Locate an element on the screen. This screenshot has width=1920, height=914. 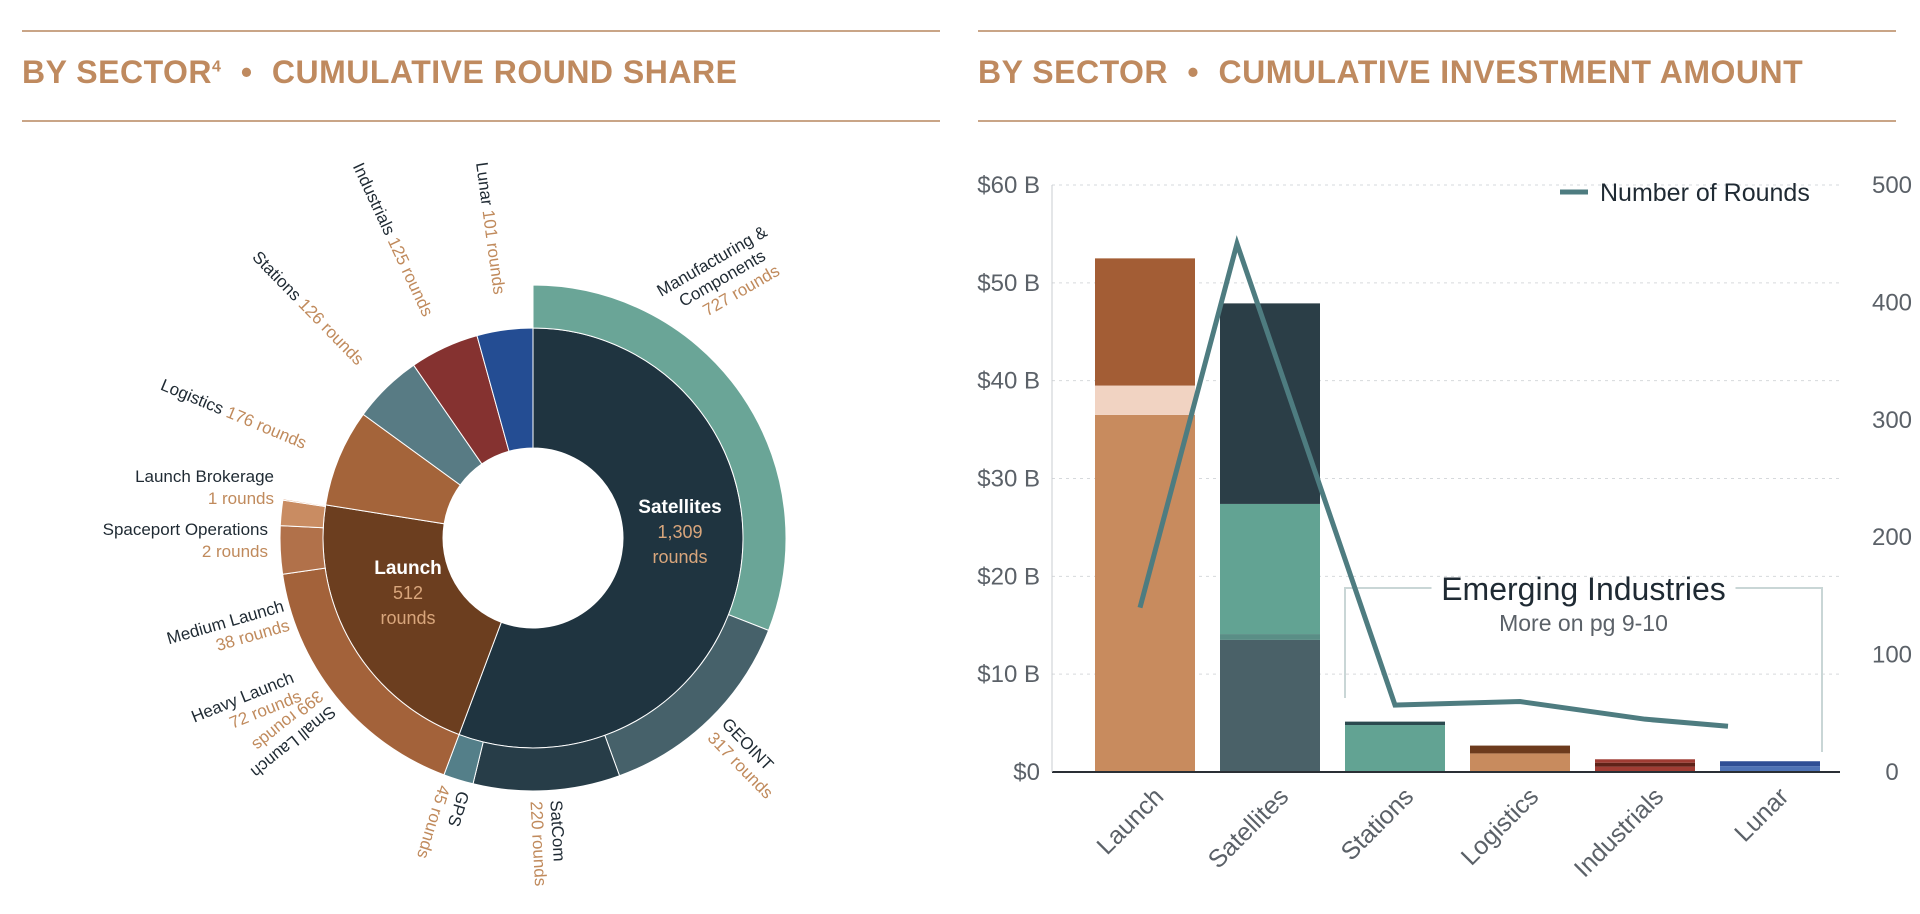
y-tick-label: $30 B is located at coordinates (1008, 479).